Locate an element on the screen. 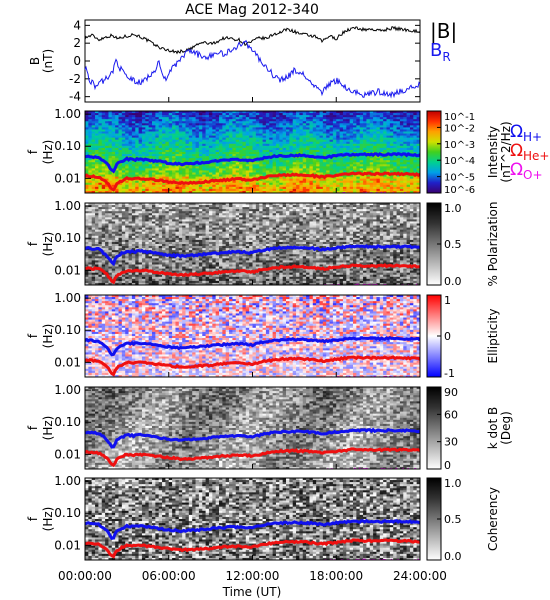 The height and width of the screenshot is (600, 550). legend-br: BR is located at coordinates (440, 52).